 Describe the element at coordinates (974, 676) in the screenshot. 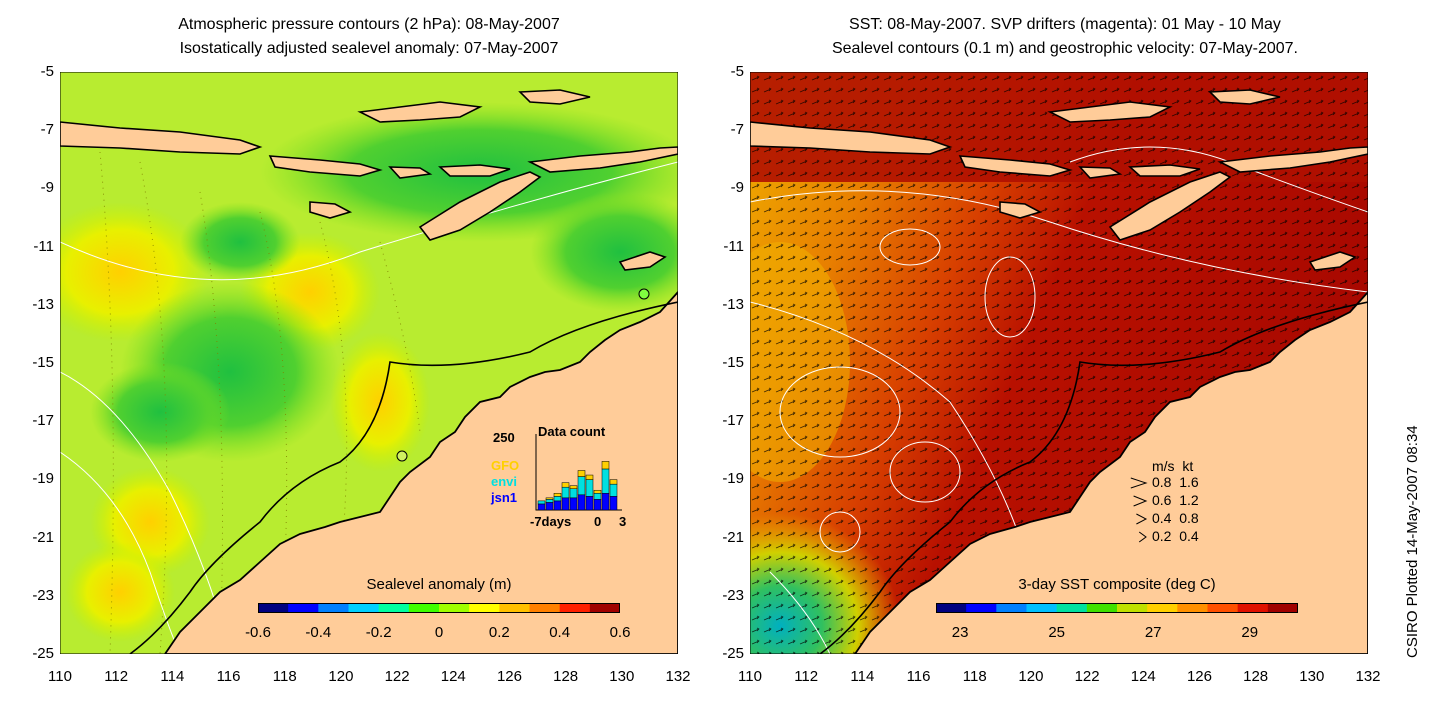

I see `right-lon-tick: 118` at that location.